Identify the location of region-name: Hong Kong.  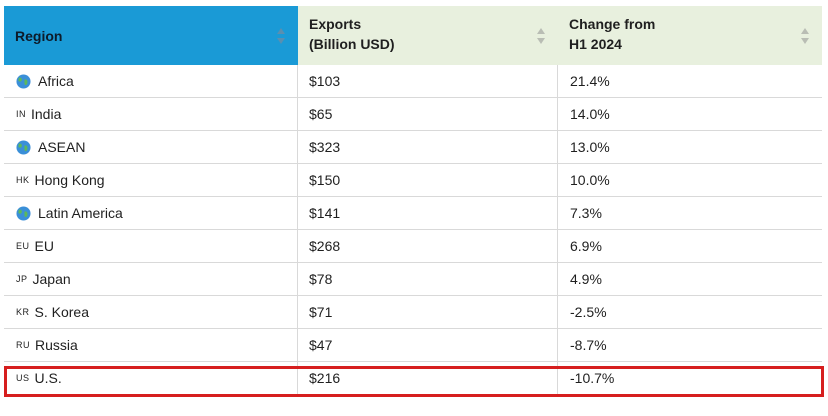
(69, 180).